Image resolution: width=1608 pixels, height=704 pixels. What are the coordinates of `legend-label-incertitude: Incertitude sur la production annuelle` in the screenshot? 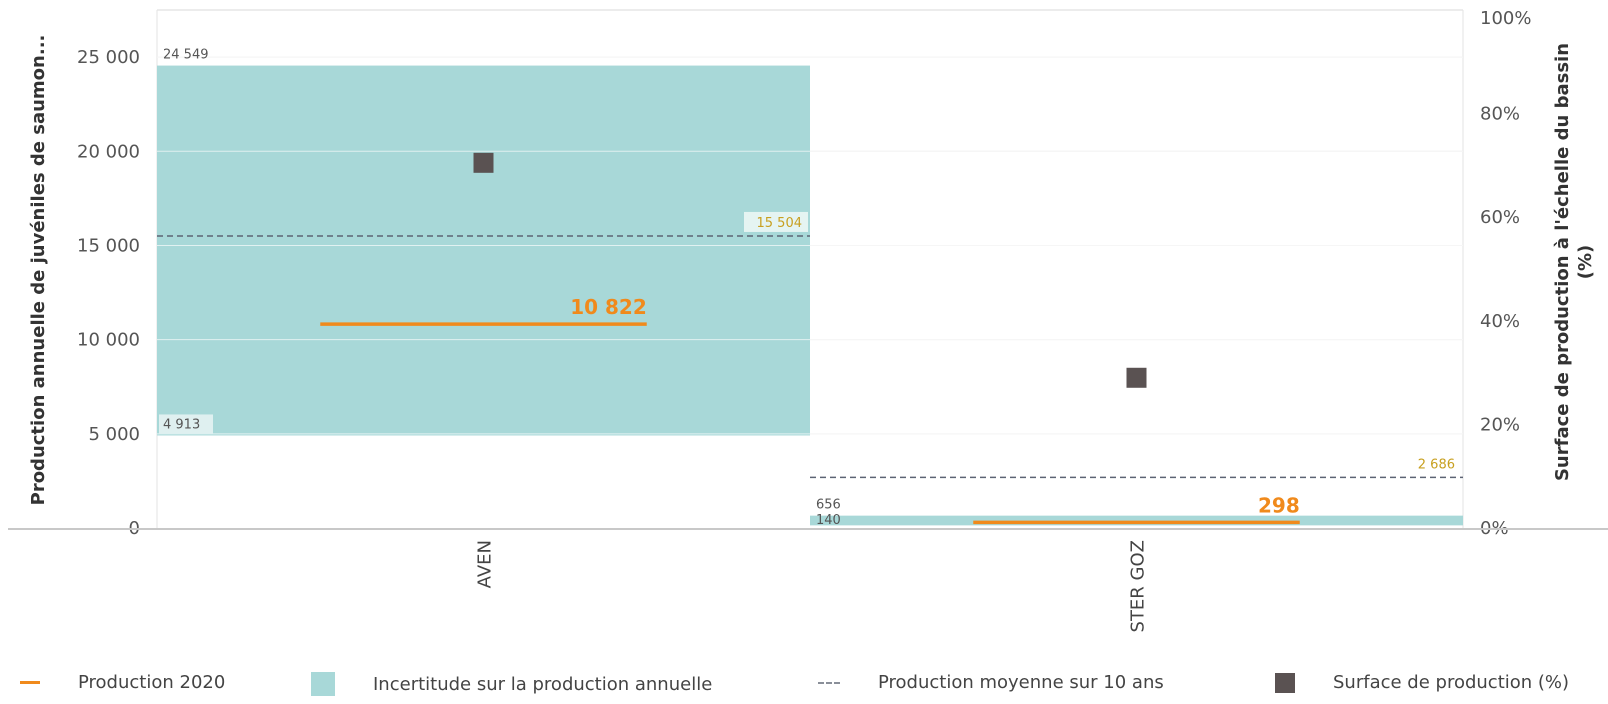 It's located at (543, 684).